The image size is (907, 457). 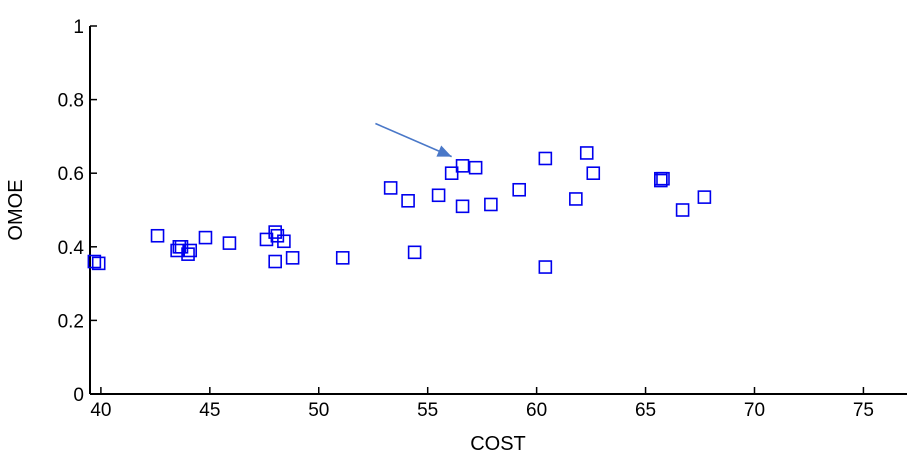 What do you see at coordinates (498, 444) in the screenshot?
I see `x-axis-label: COST` at bounding box center [498, 444].